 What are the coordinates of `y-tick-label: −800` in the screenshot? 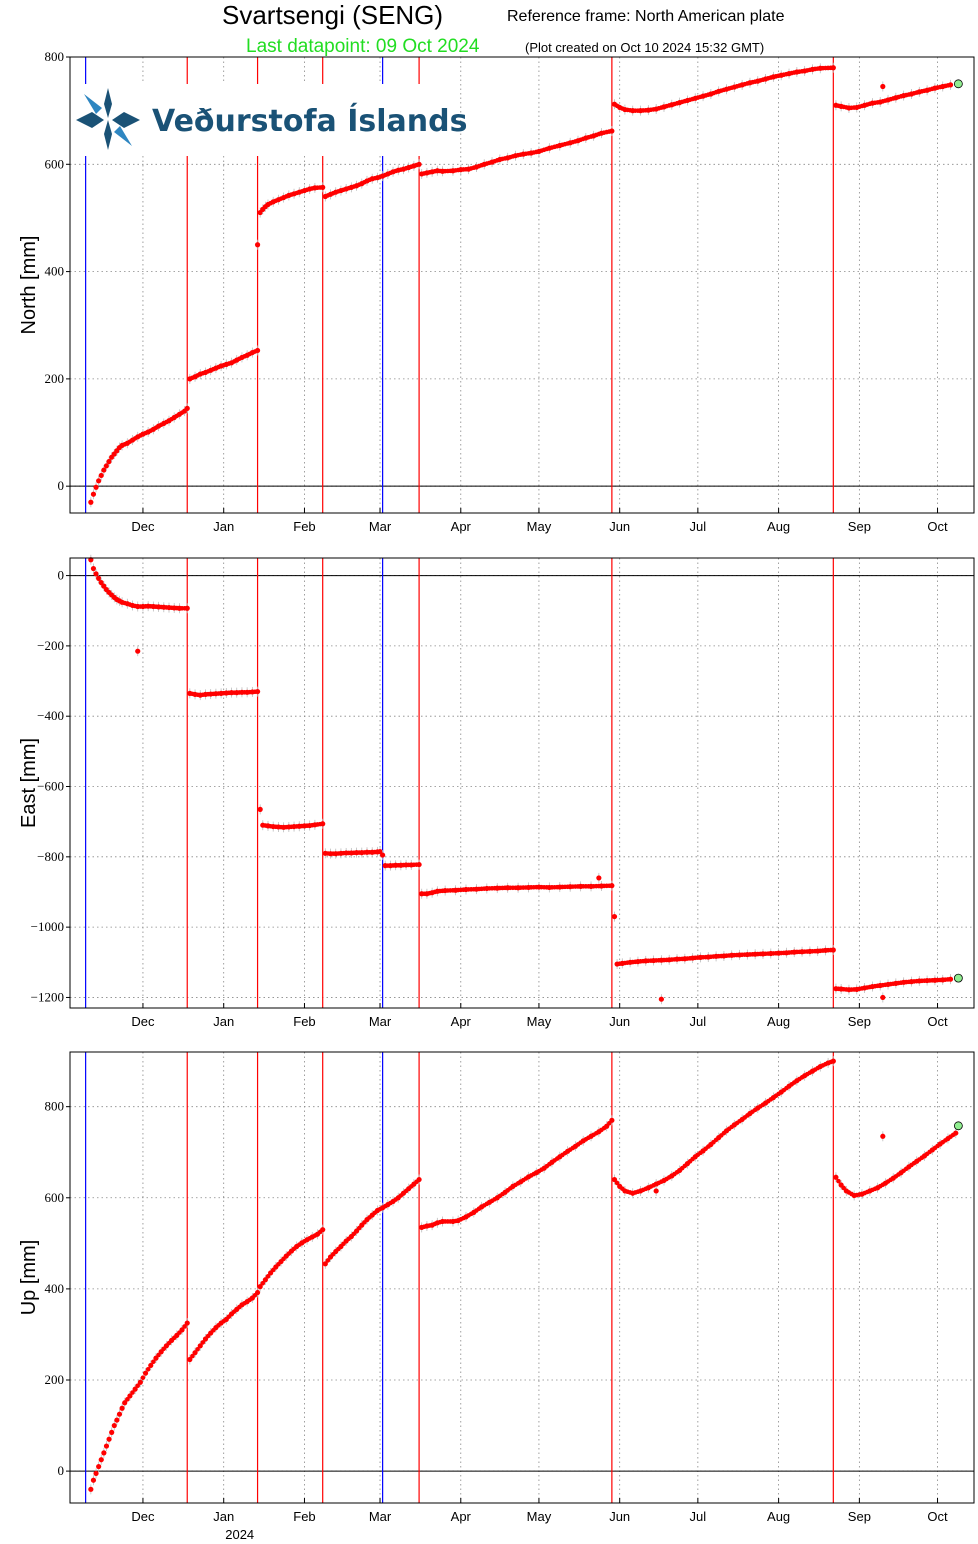 It's located at (50, 856).